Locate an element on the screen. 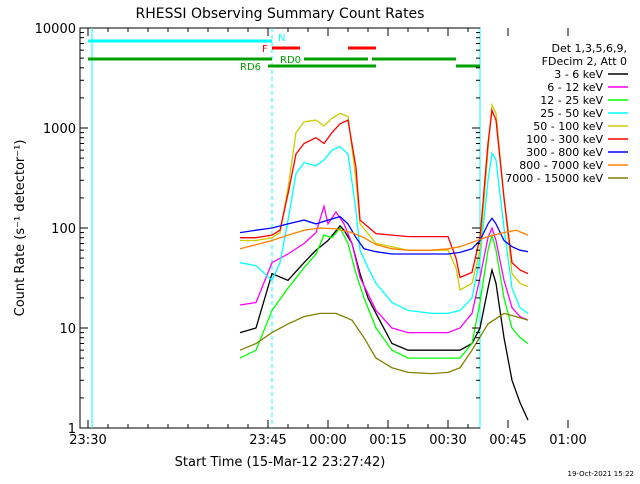  x-tick-label-1: 23:45 is located at coordinates (267, 440).